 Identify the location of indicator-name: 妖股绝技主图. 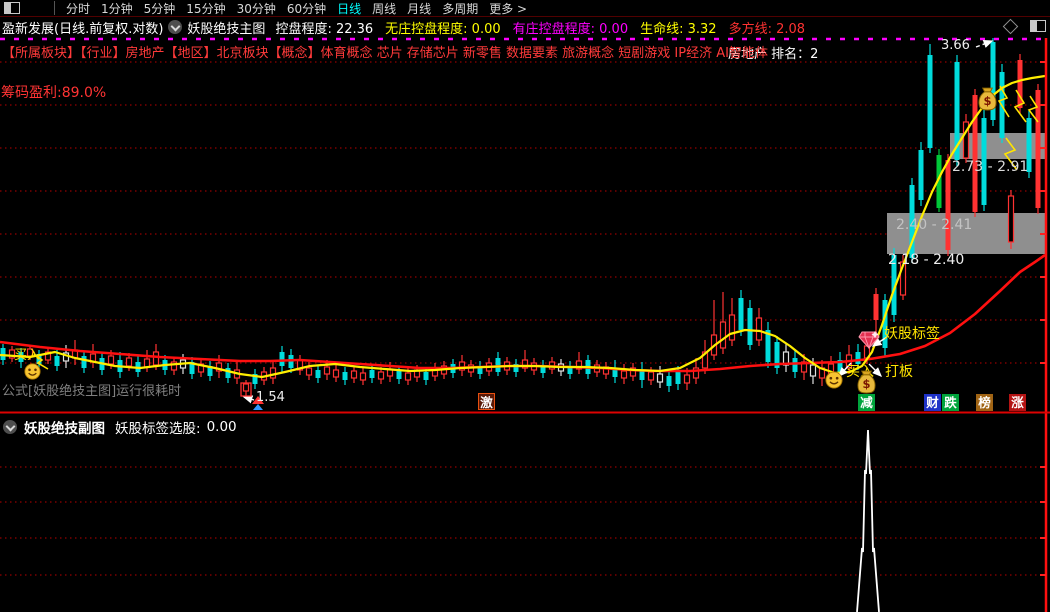
(226, 29).